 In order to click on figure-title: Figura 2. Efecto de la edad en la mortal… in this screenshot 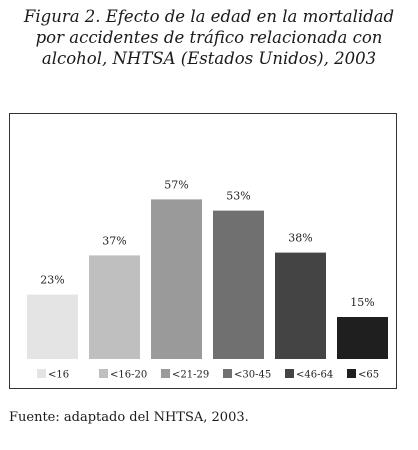, I will do `click(209, 37)`.